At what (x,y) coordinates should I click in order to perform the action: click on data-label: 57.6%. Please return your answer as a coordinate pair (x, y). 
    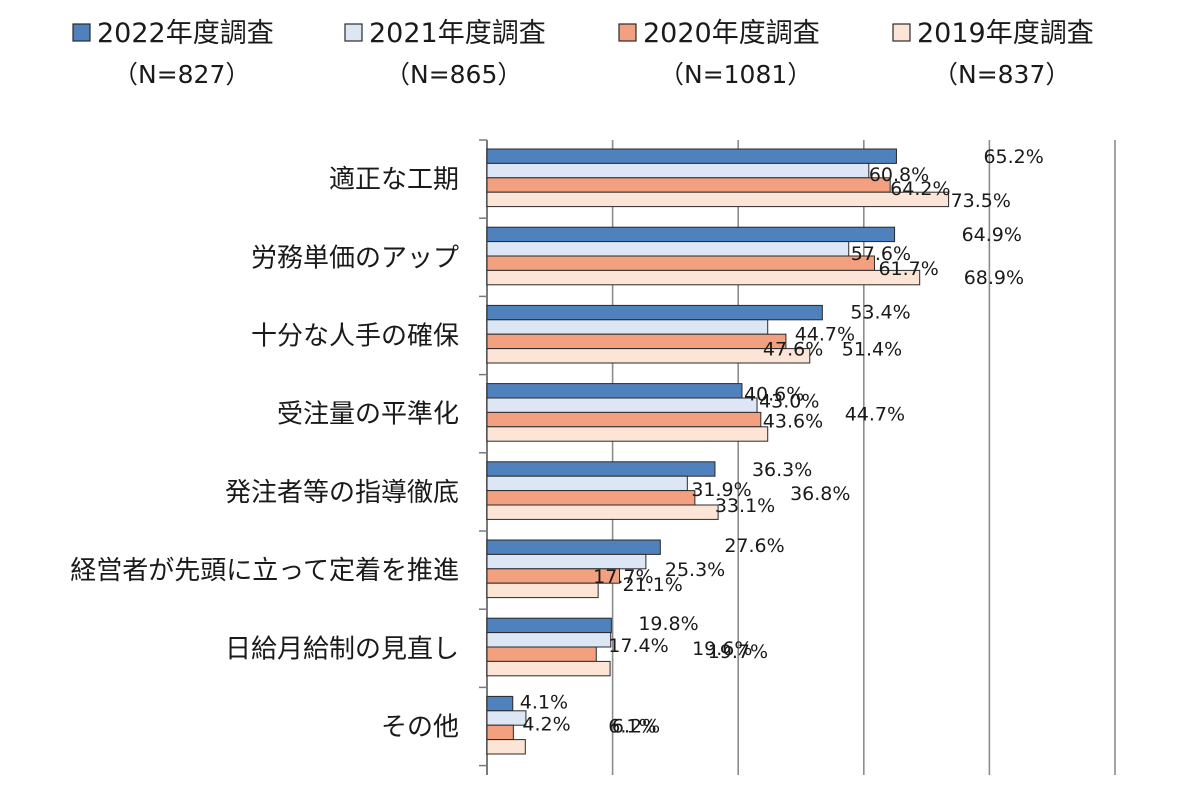
    Looking at the image, I should click on (881, 254).